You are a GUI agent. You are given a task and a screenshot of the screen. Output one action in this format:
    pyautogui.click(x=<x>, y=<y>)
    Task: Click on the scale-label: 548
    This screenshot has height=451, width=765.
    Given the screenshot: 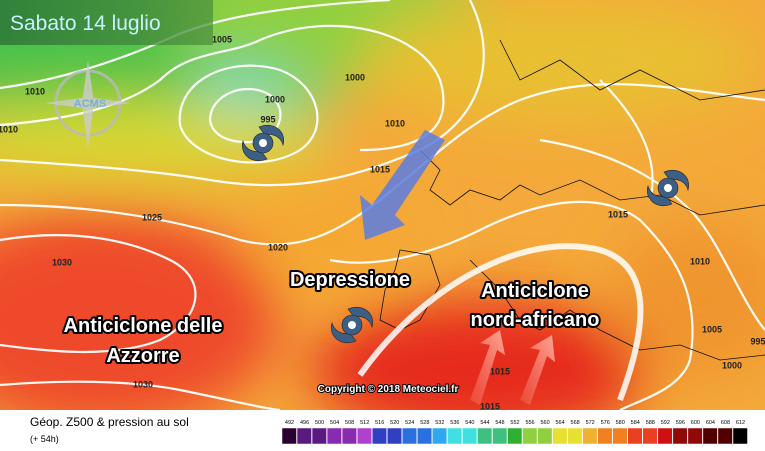 What is the action you would take?
    pyautogui.click(x=499, y=423)
    